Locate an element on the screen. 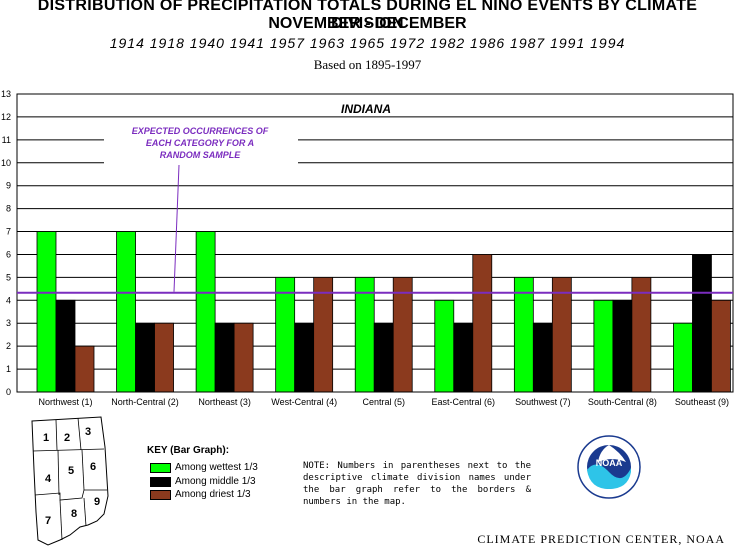  x-tick-label: North-Central (2) is located at coordinates (145, 402).